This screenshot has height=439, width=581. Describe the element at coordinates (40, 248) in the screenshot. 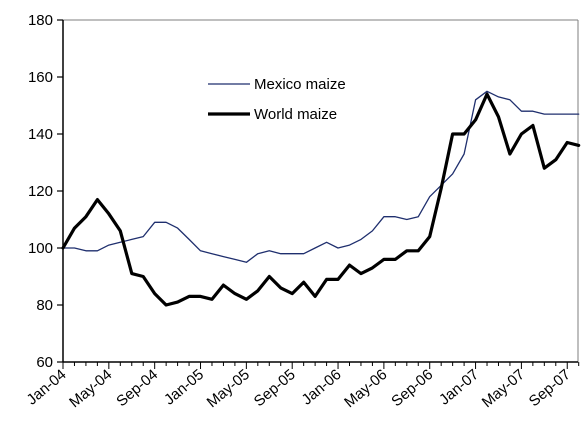

I see `y-tick-label: 100` at that location.